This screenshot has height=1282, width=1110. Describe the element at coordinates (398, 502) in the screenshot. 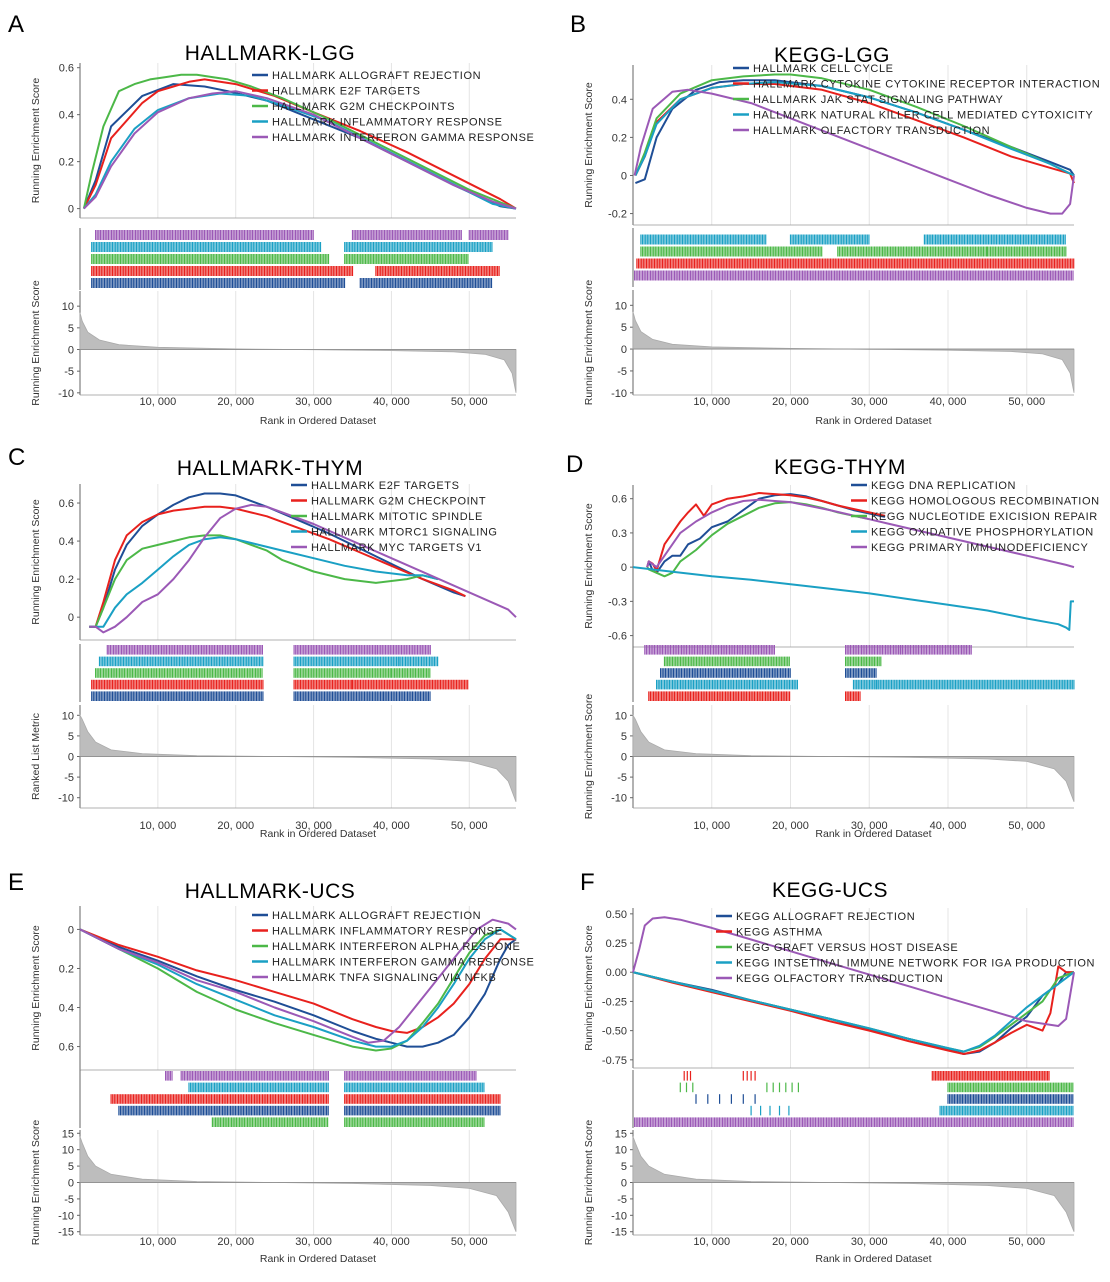

I see `legend-entry: HALLMARK G2M CHECKPOINT` at that location.